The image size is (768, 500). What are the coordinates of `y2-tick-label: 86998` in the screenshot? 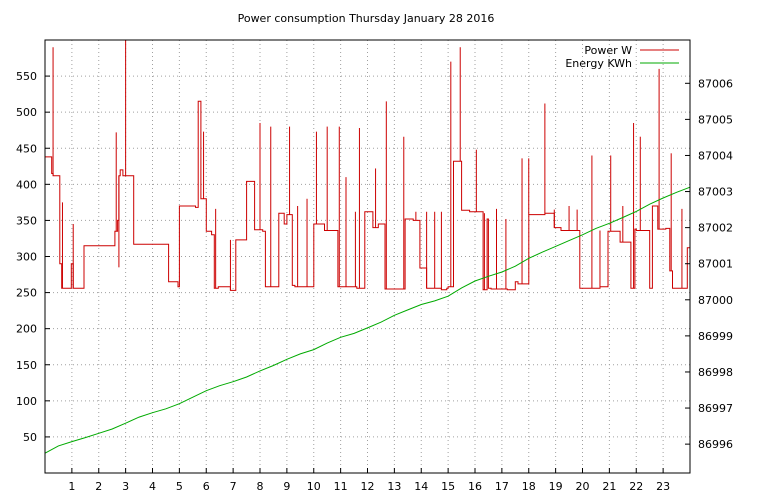 It's located at (715, 372).